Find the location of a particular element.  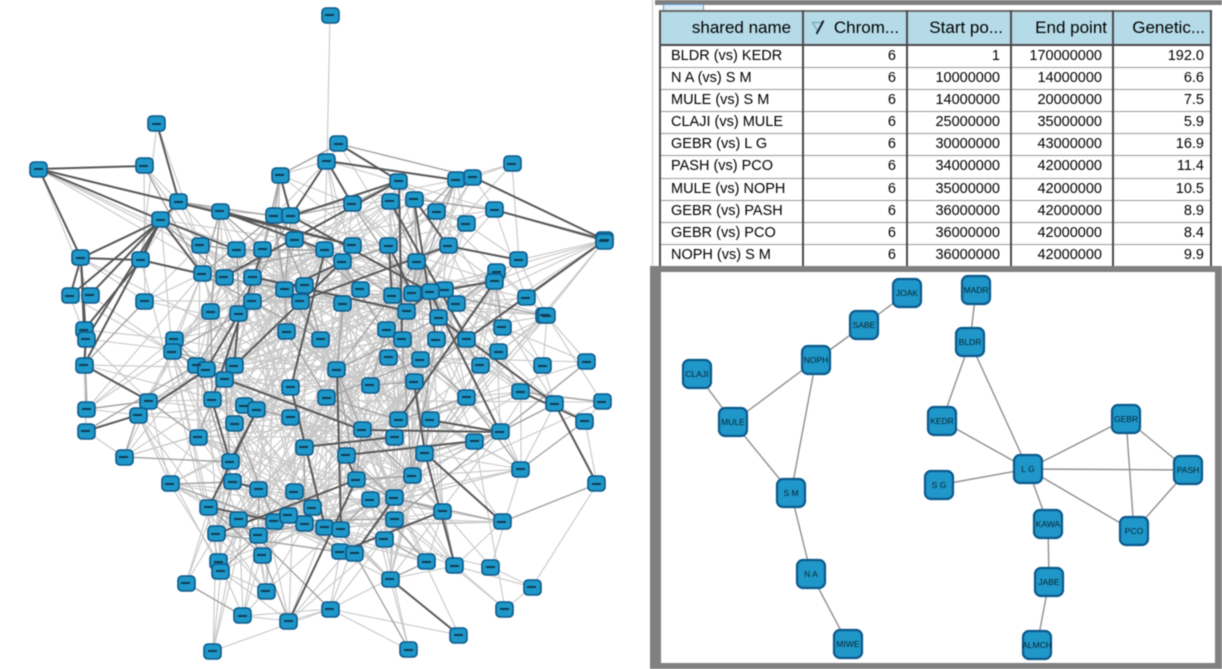

svg-text: MULE is located at coordinates (733, 422).